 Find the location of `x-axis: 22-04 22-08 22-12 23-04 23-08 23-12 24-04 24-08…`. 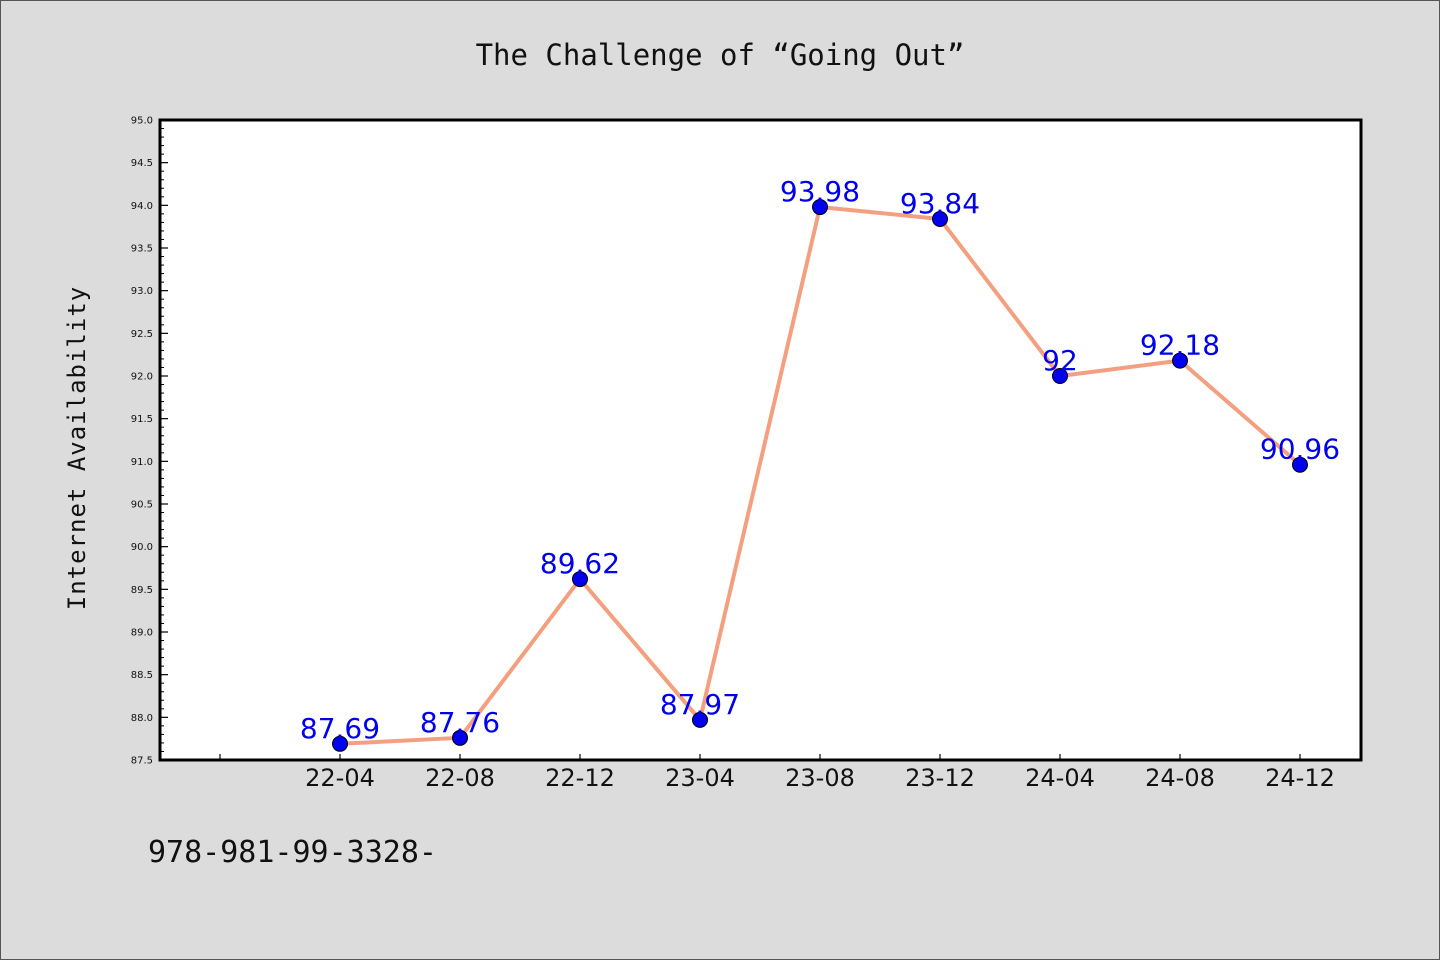

x-axis: 22-04 22-08 22-12 23-04 23-08 23-12 24-04 24-08… is located at coordinates (777, 773).